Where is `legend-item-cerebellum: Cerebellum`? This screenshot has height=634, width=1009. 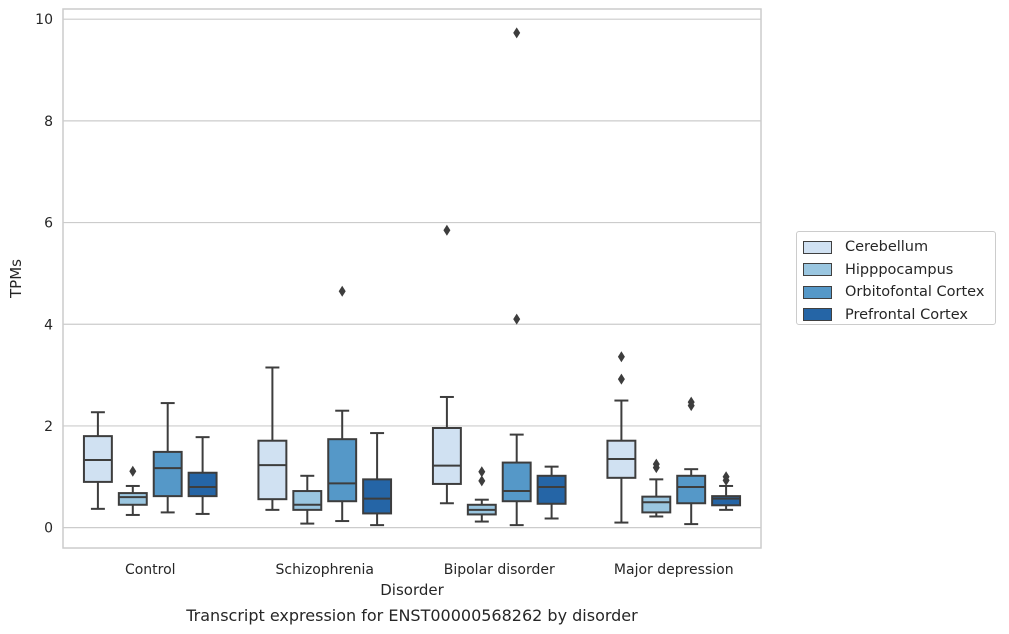
legend-item-cerebellum: Cerebellum is located at coordinates (896, 247).